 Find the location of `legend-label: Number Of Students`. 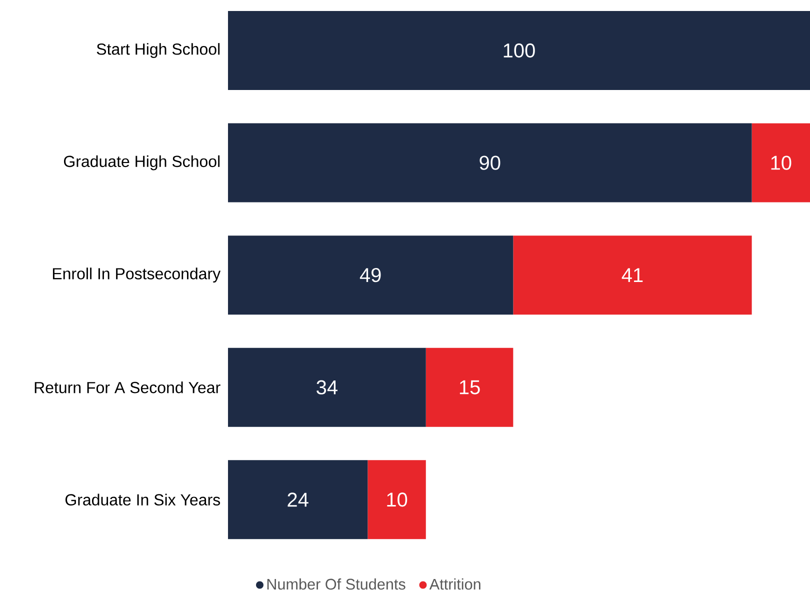

legend-label: Number Of Students is located at coordinates (336, 584).